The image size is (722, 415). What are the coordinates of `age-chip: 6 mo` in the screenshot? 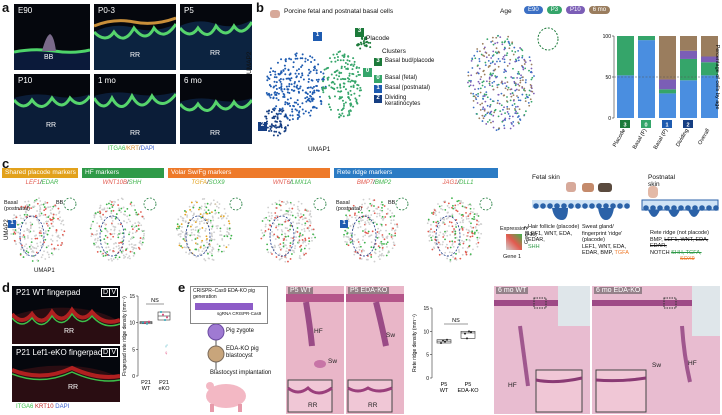 It's located at (599, 10).